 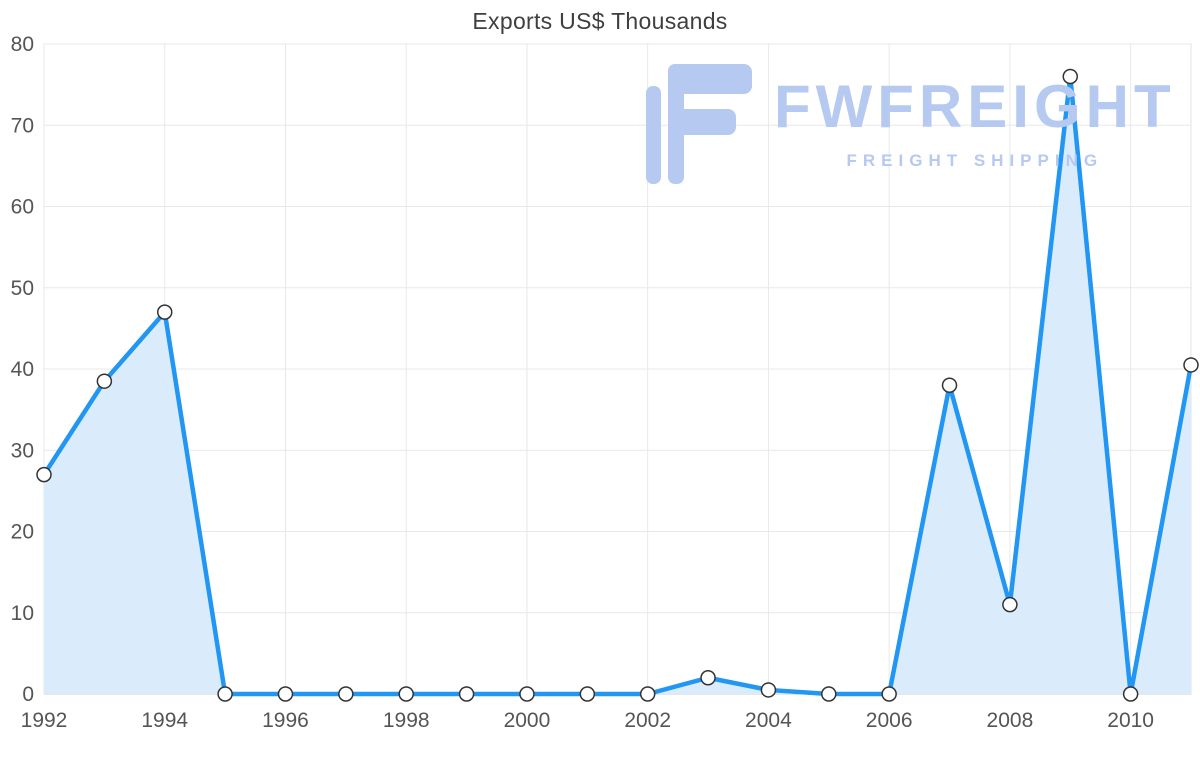 I want to click on y-axis-label: 10, so click(x=22, y=613).